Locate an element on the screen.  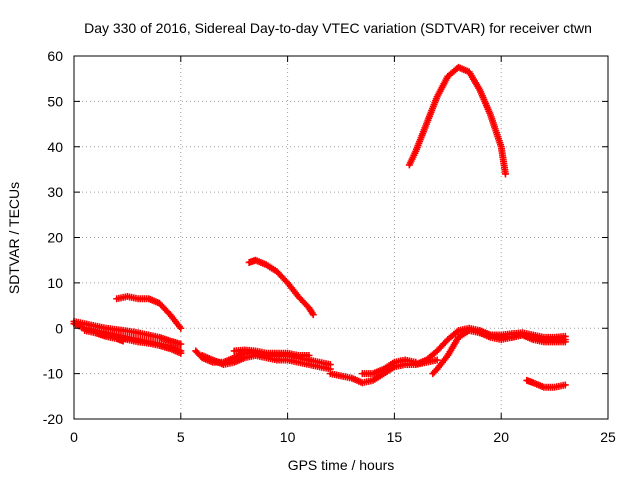
x-tick-label: 15 is located at coordinates (395, 437).